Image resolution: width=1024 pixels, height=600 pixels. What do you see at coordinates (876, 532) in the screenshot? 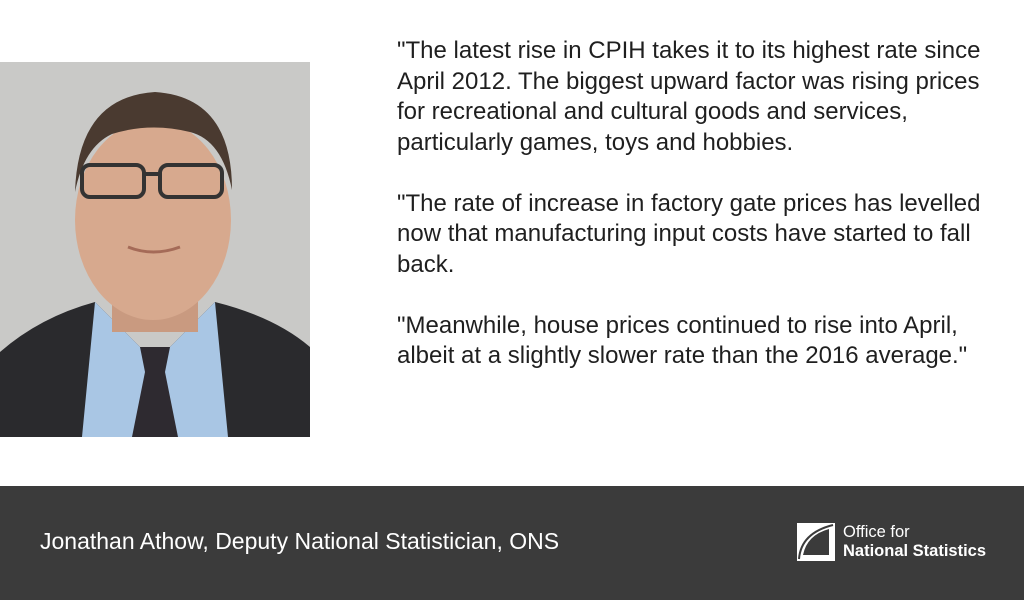
I see `logo-line: Office for` at bounding box center [876, 532].